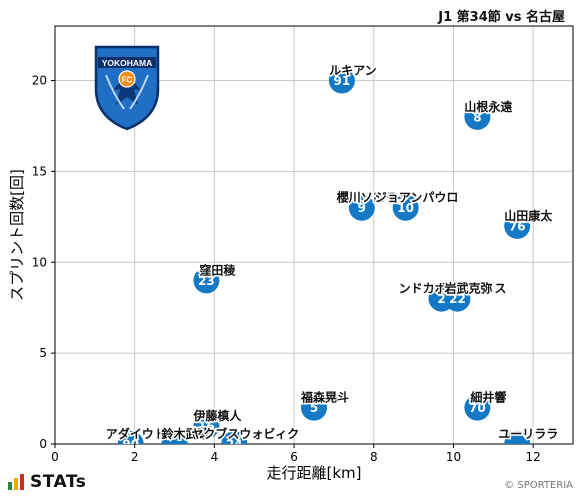 Image resolution: width=583 pixels, height=496 pixels. What do you see at coordinates (215, 457) in the screenshot?
I see `x-tick-label: 4` at bounding box center [215, 457].